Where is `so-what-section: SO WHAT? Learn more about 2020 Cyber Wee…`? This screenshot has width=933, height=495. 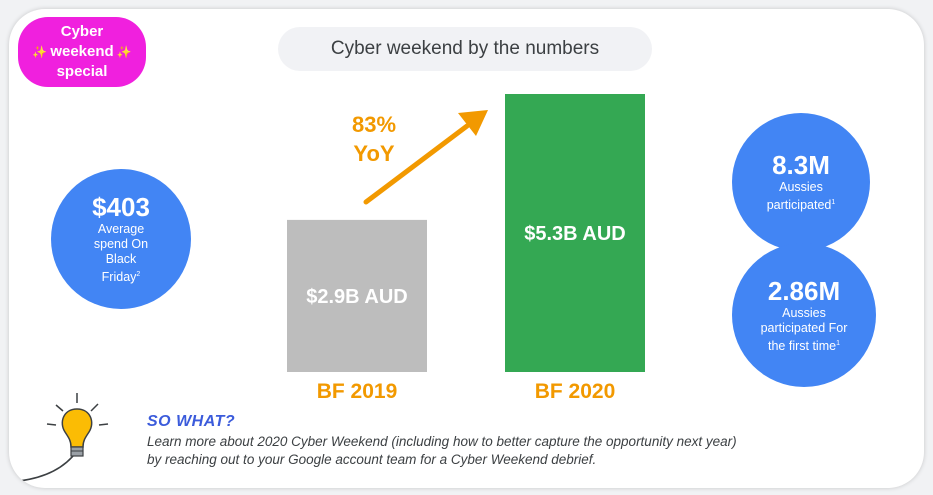 so-what-section: SO WHAT? Learn more about 2020 Cyber Wee… is located at coordinates (507, 441).